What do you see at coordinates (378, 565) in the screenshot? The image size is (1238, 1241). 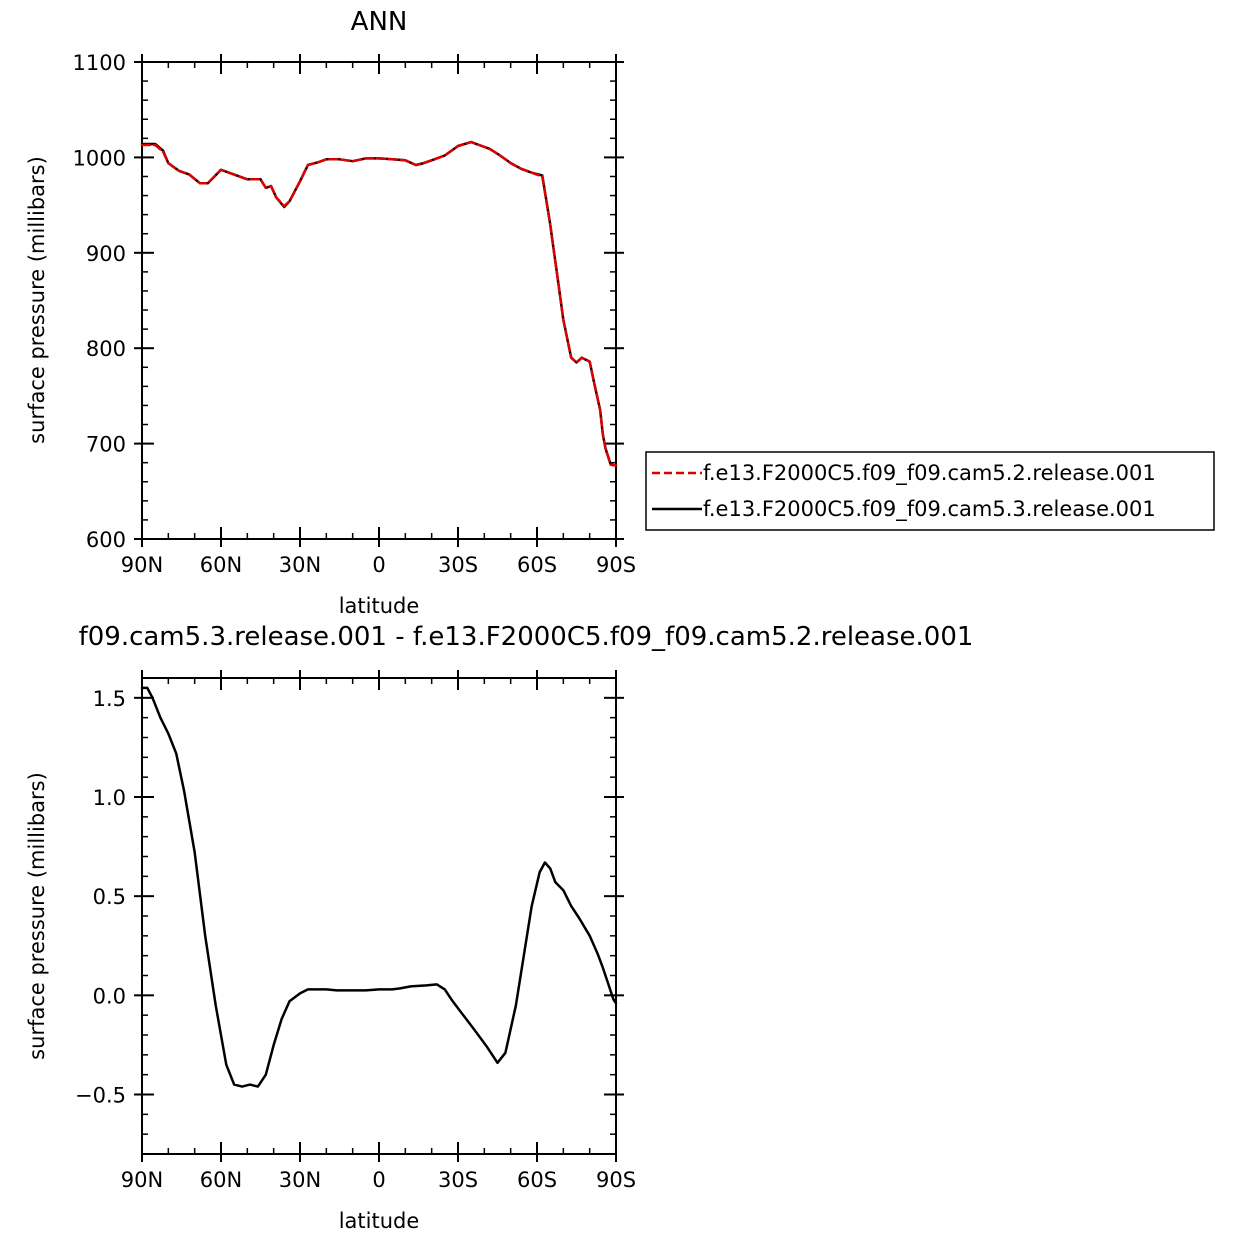 I see `top-x-tick-label: 0` at bounding box center [378, 565].